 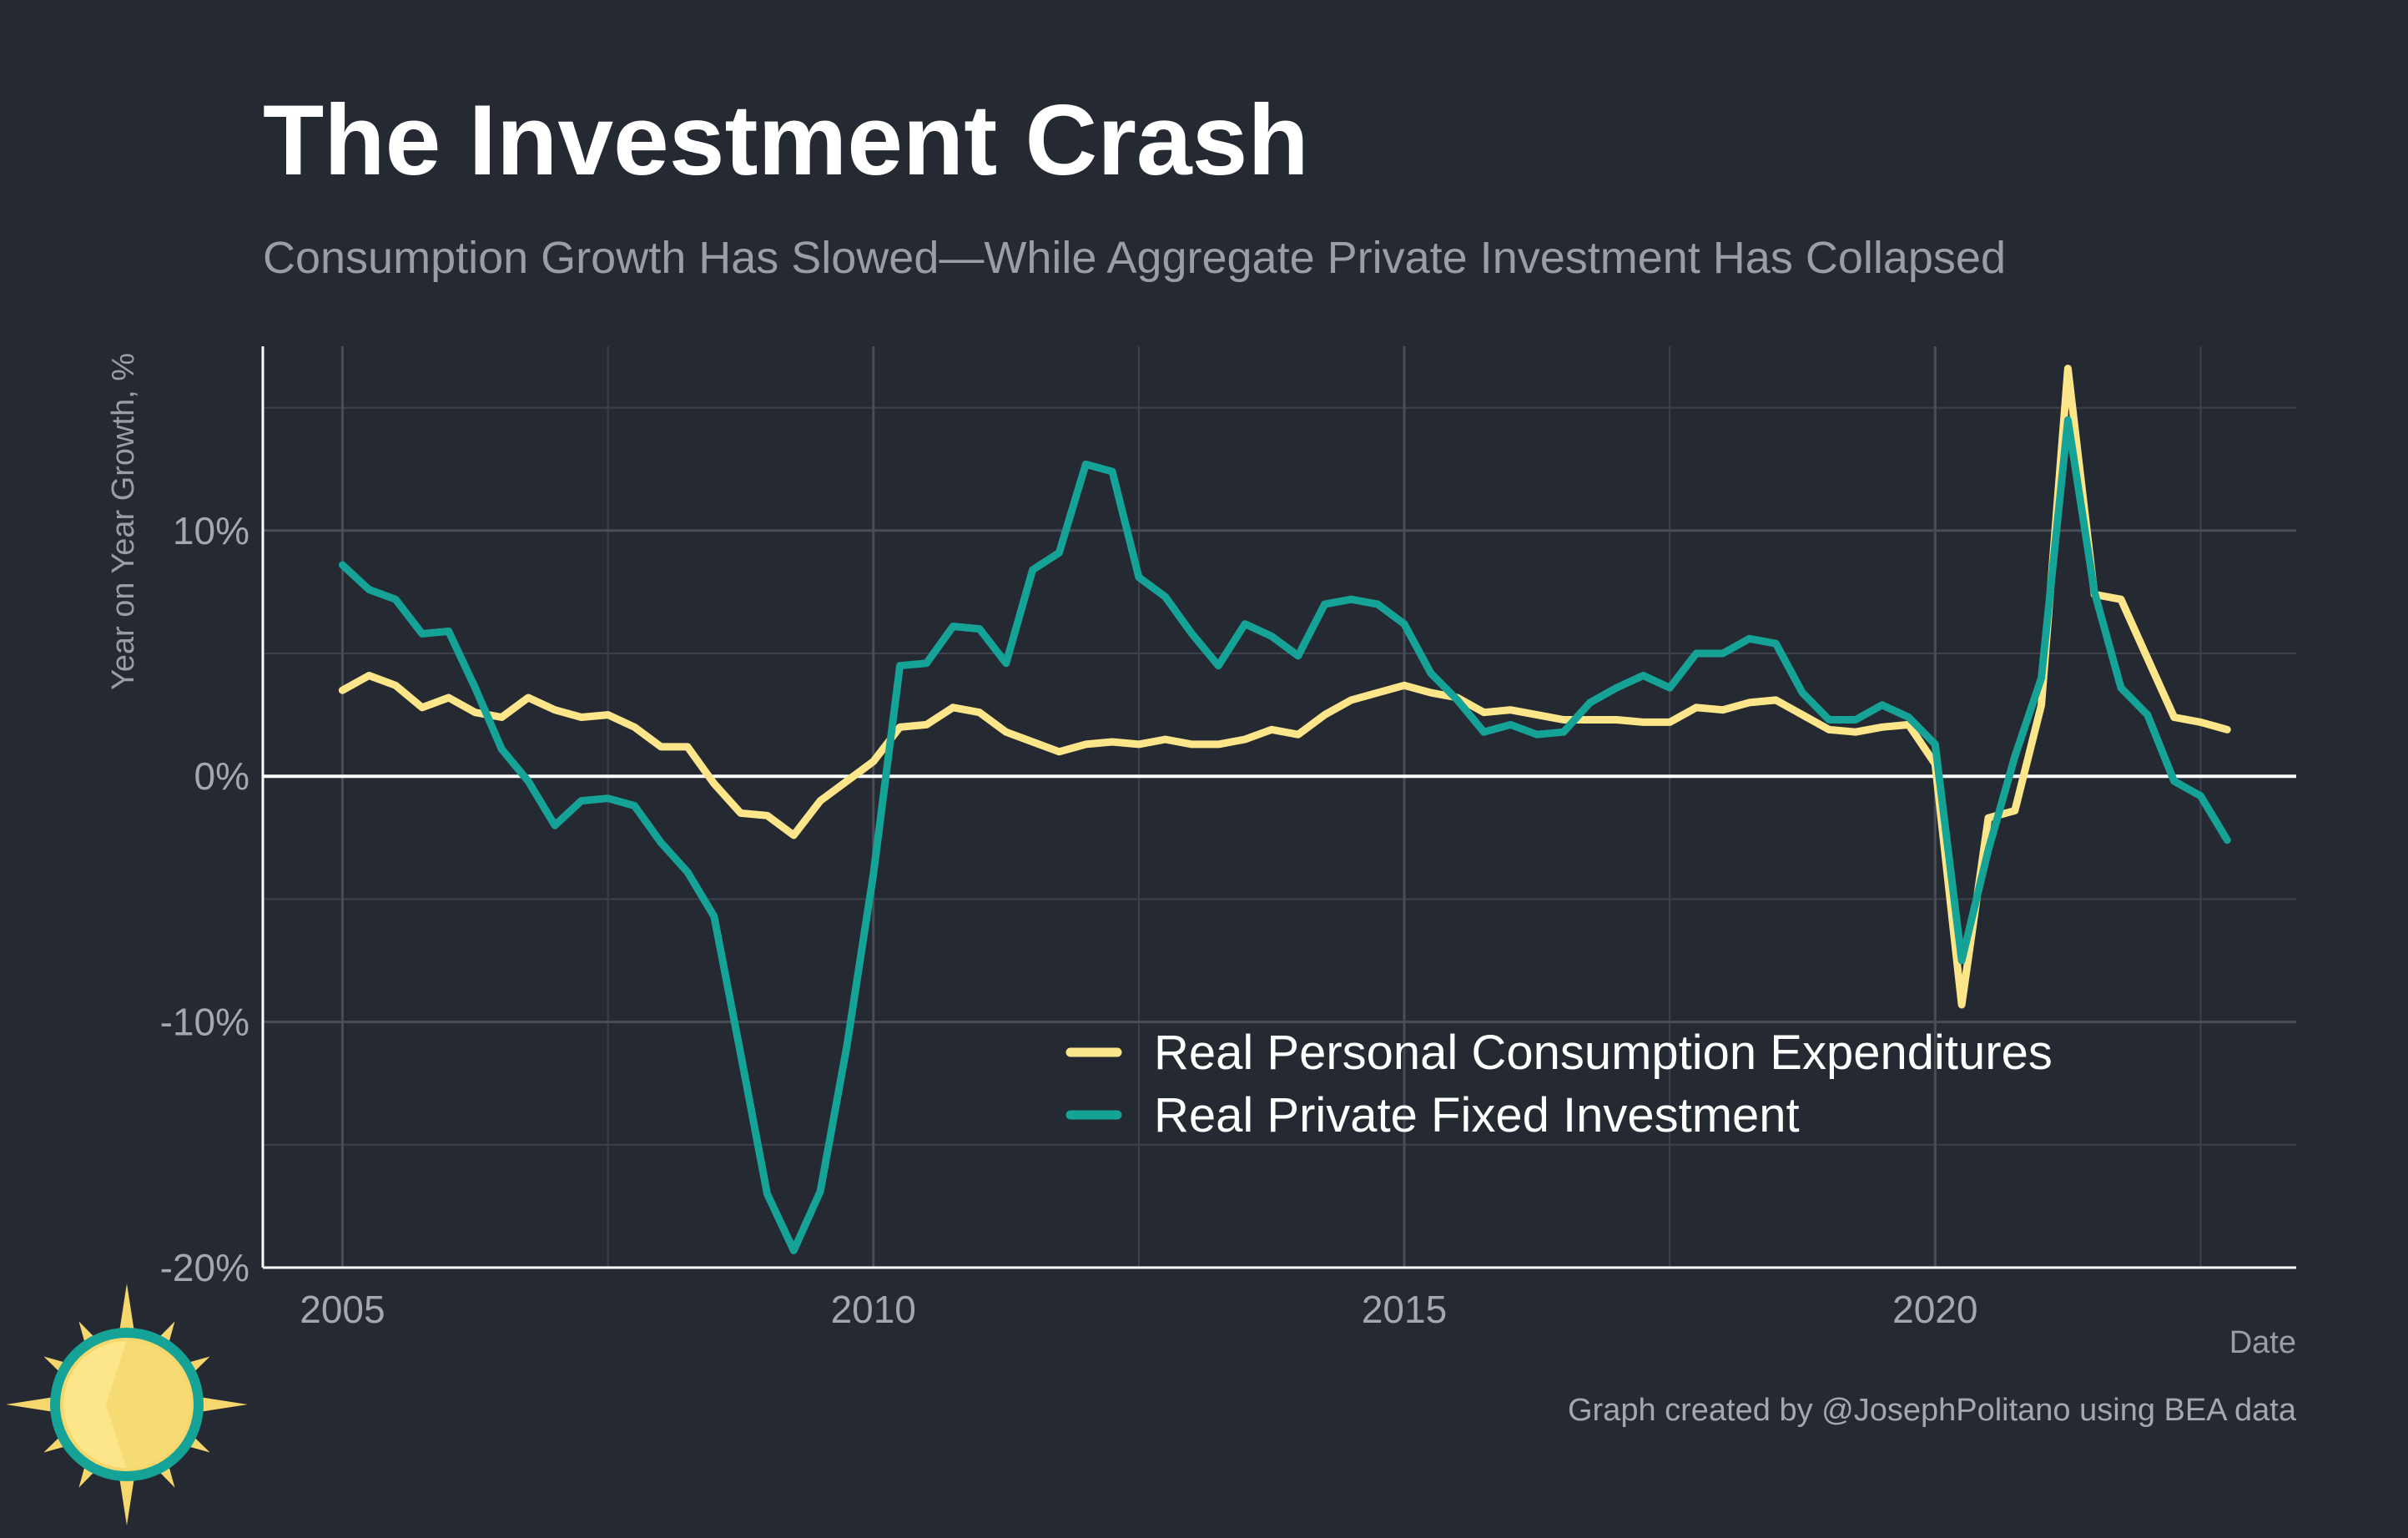 I want to click on x-tick-label: 2020, so click(x=1934, y=1309).